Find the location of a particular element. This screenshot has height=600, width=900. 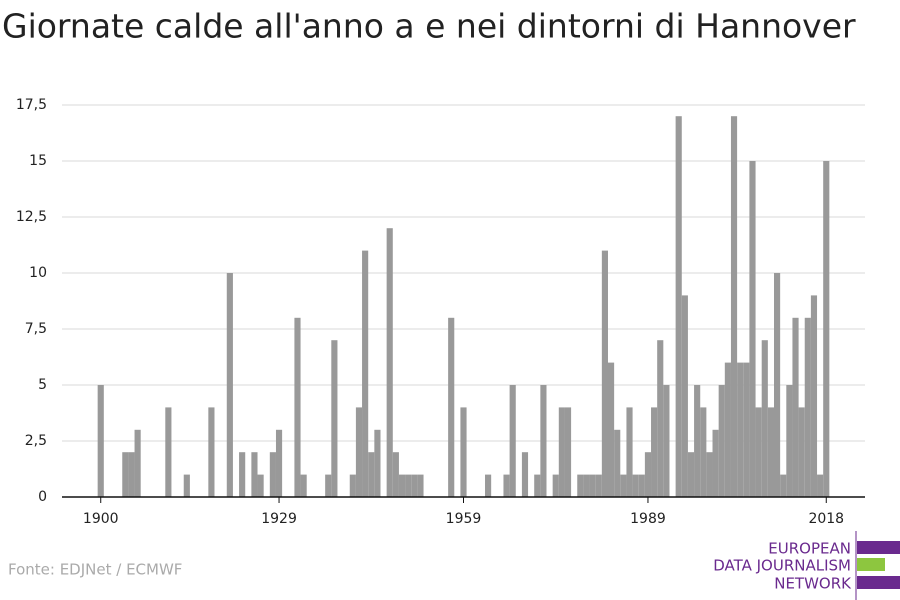

y-tick-label: 7,5 is located at coordinates (36, 329).